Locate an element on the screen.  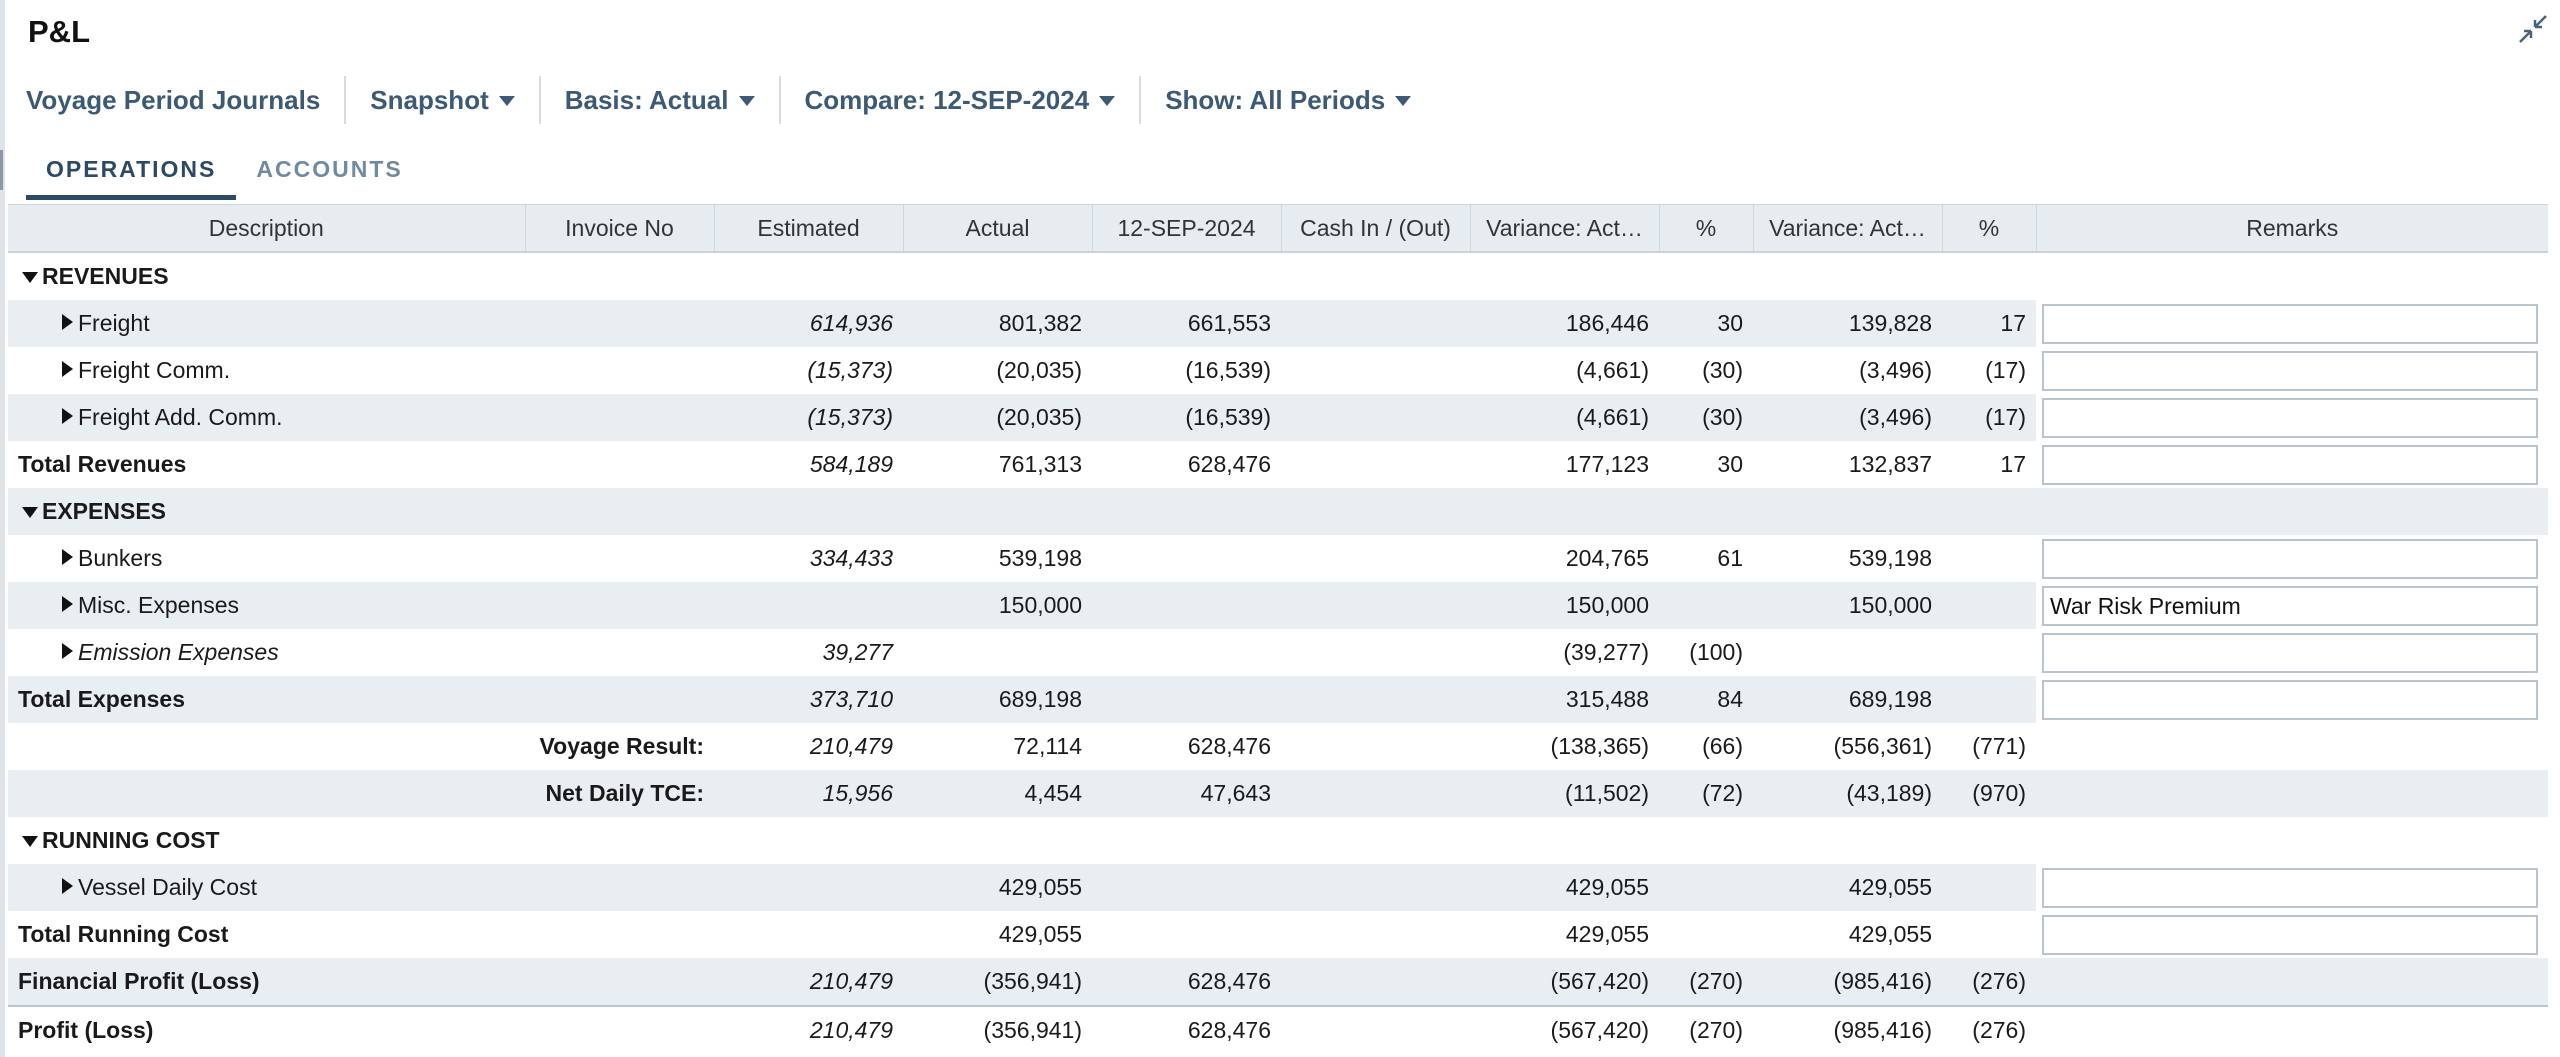
col-actual: Actual is located at coordinates (997, 228).